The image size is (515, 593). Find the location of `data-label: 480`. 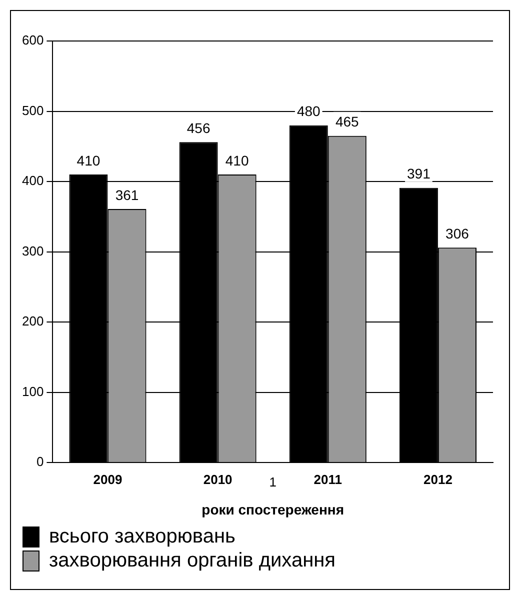

data-label: 480 is located at coordinates (308, 111).